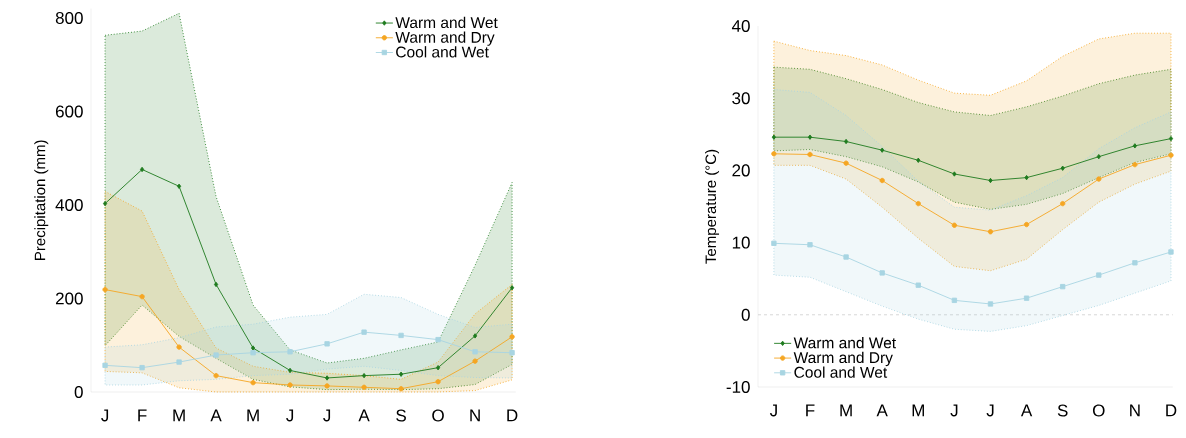  I want to click on y-tick-label: 40, so click(740, 26).